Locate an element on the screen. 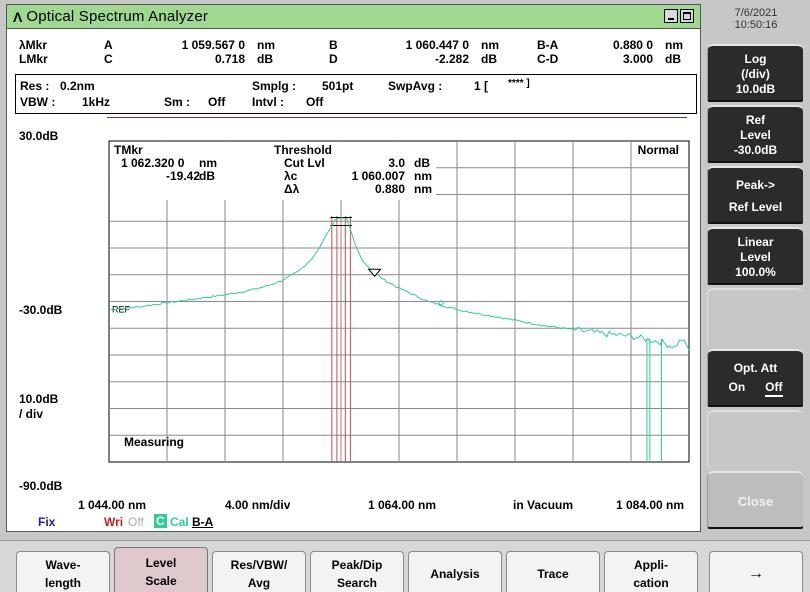  tab-next-page: → is located at coordinates (756, 571).